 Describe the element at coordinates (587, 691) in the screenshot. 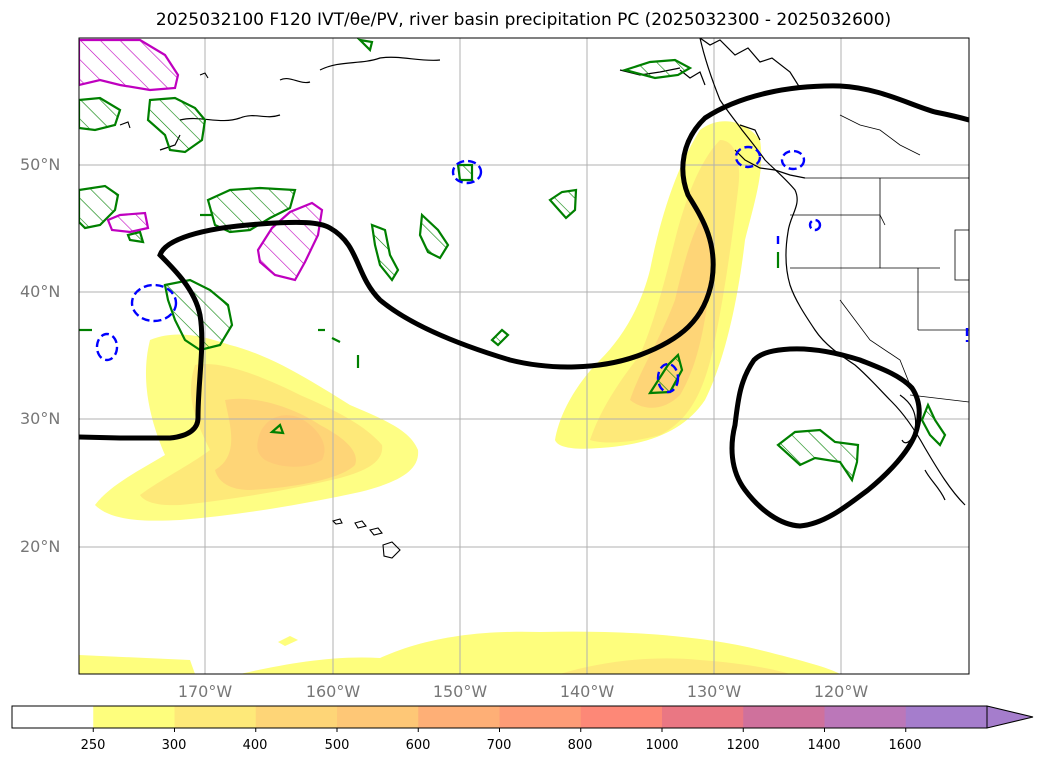

I see `lon-label-140w: 140°W` at that location.